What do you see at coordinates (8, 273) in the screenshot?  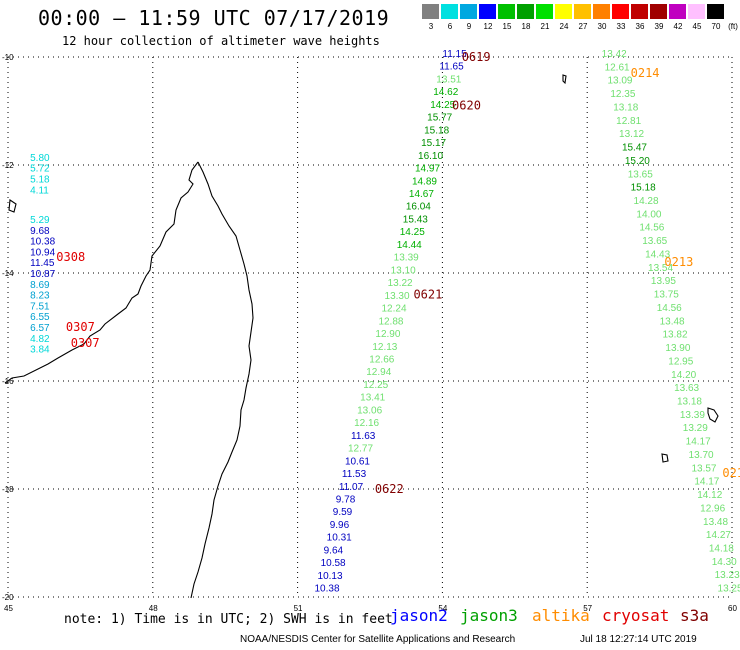 I see `latitude-label: -14` at bounding box center [8, 273].